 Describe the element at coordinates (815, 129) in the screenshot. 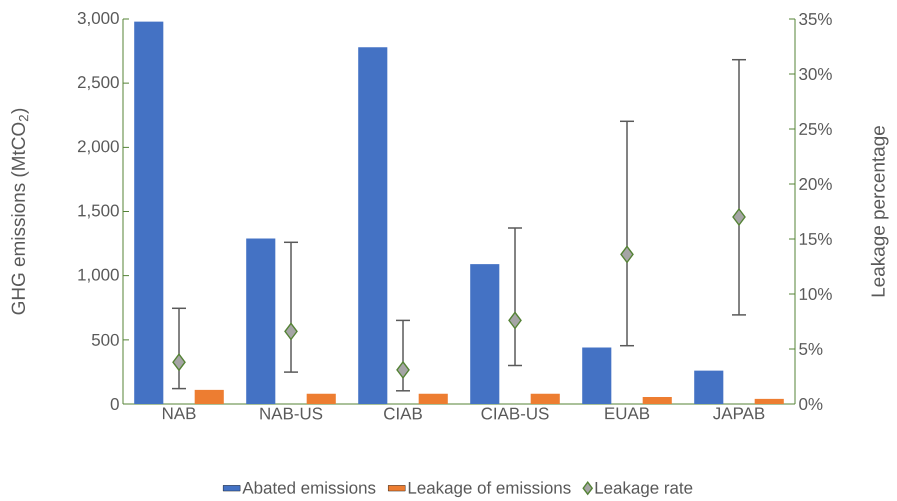

I see `y2-tick-label: 25%` at that location.